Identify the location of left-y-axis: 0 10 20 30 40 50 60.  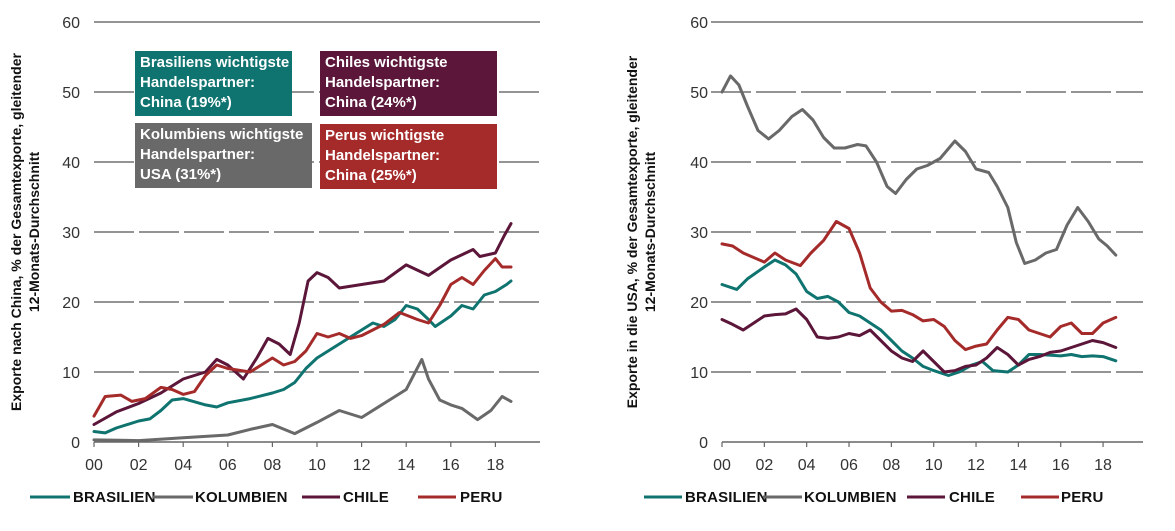
(71, 233).